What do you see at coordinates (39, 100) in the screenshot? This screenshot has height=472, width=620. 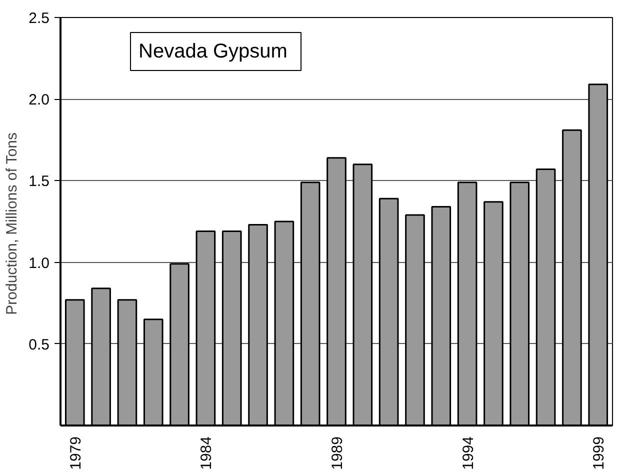 I see `y-tick-label: 2.0` at bounding box center [39, 100].